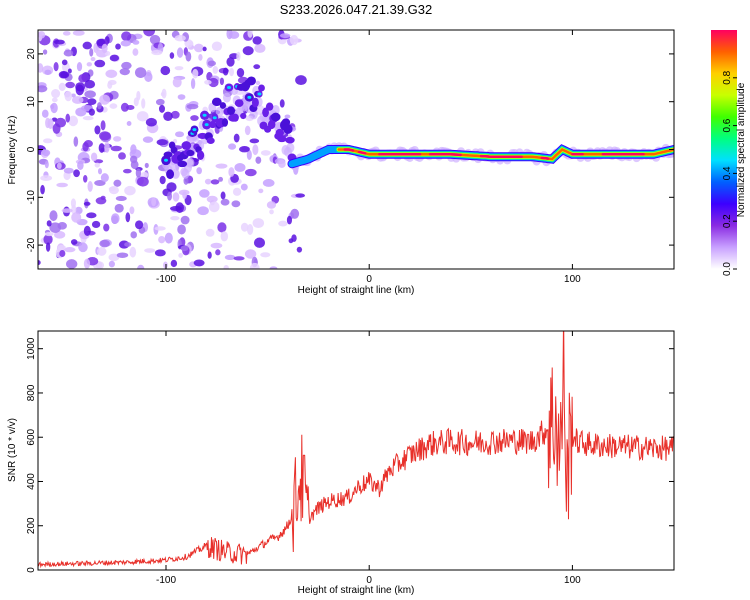  What do you see at coordinates (12, 150) in the screenshot?
I see `spectrogram-y-axis-title: Frequency (Hz)` at bounding box center [12, 150].